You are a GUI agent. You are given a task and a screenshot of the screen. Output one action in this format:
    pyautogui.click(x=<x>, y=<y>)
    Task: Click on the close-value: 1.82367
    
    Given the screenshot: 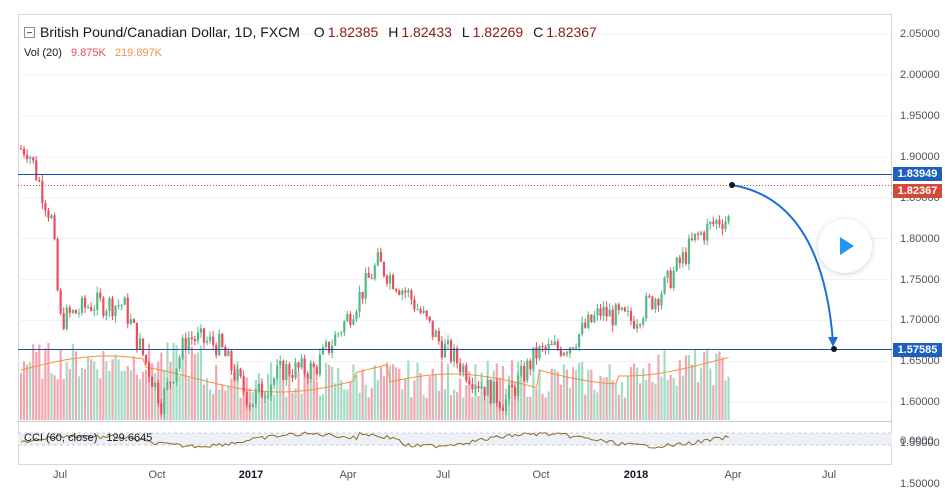 What is the action you would take?
    pyautogui.click(x=571, y=32)
    